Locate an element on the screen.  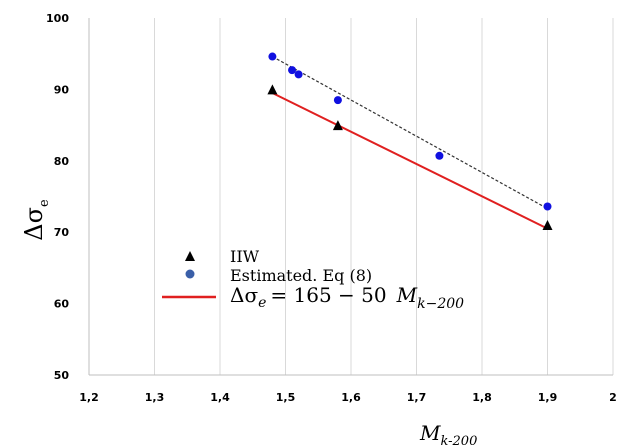
x-tick-label: 1,9 is located at coordinates (548, 397).